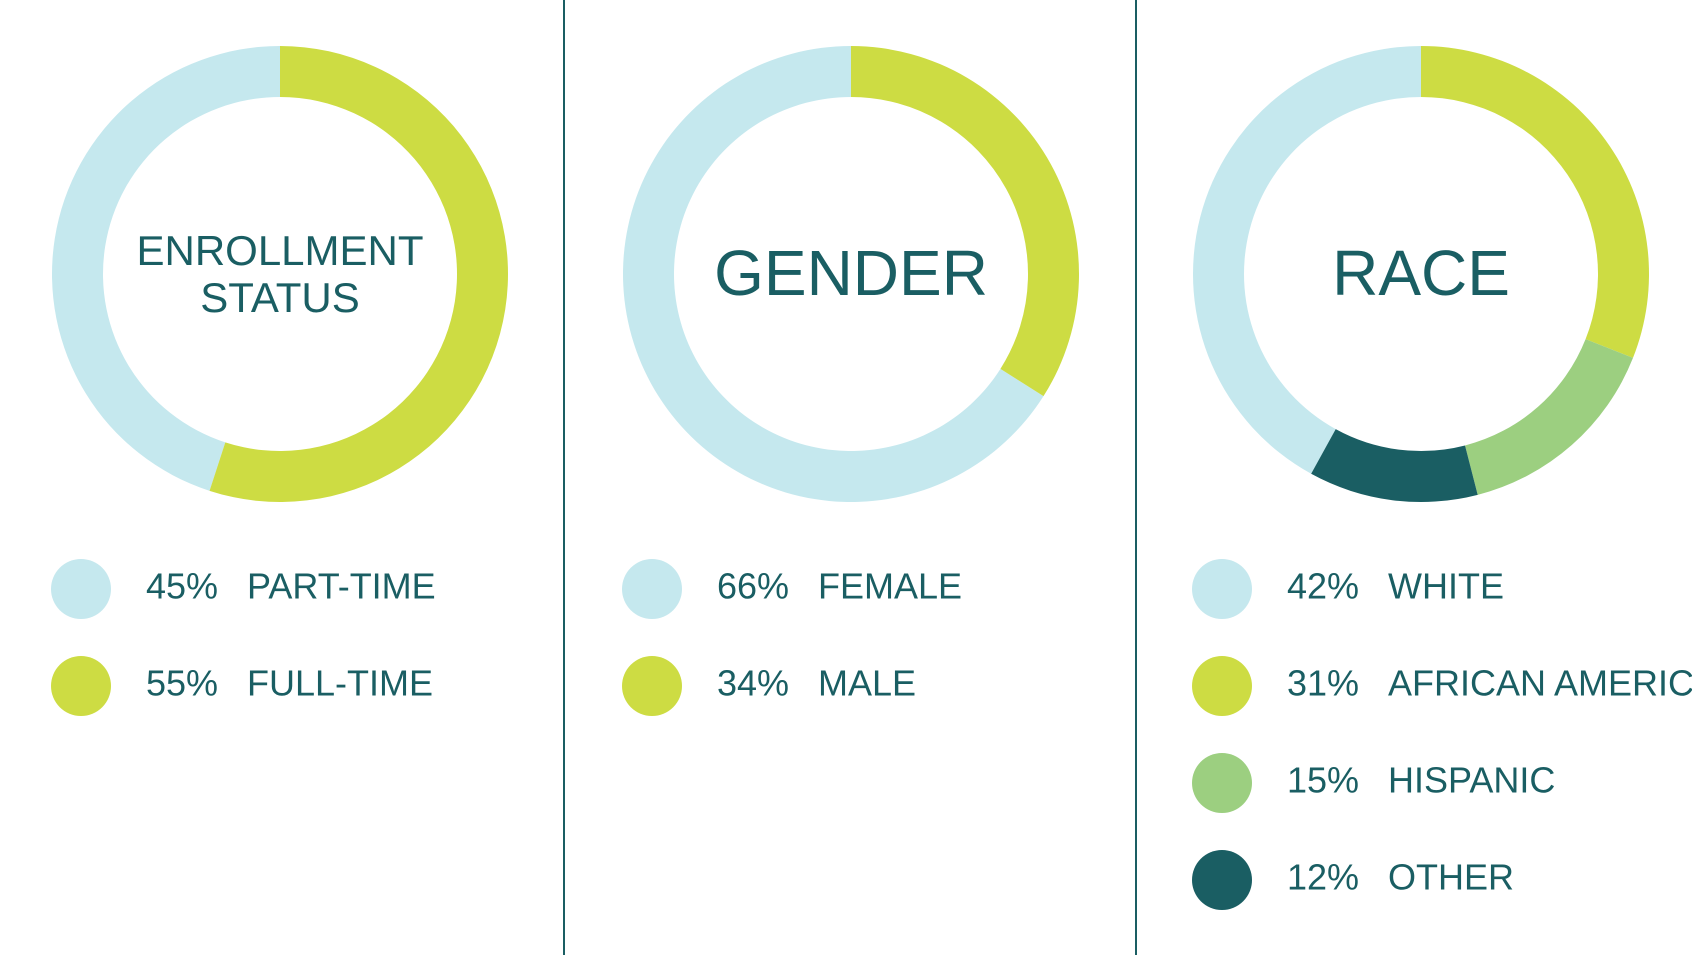  What do you see at coordinates (1323, 683) in the screenshot?
I see `legend-value: 31%` at bounding box center [1323, 683].